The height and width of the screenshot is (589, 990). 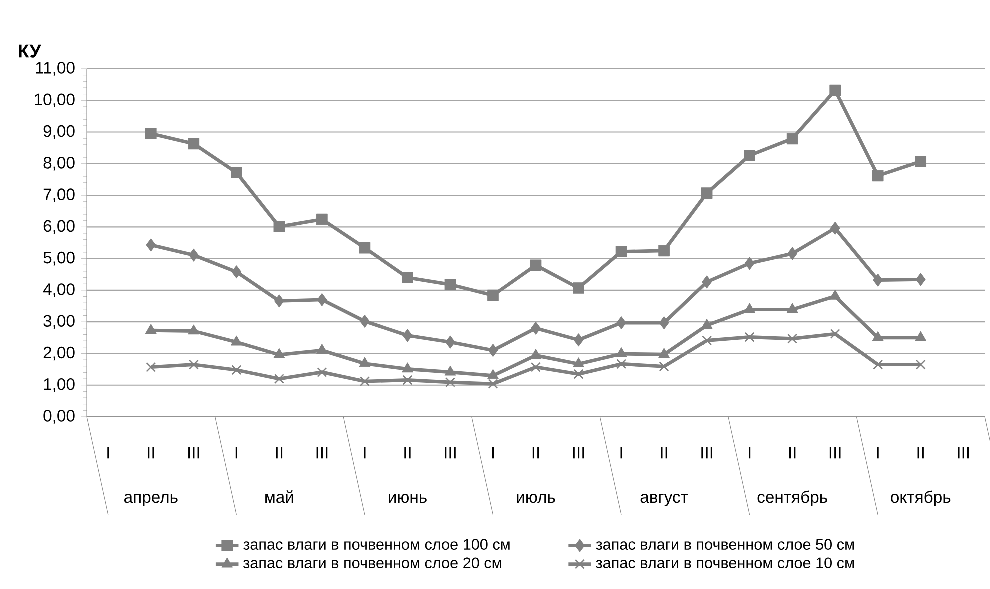 I want to click on text: апрель, so click(x=151, y=500).